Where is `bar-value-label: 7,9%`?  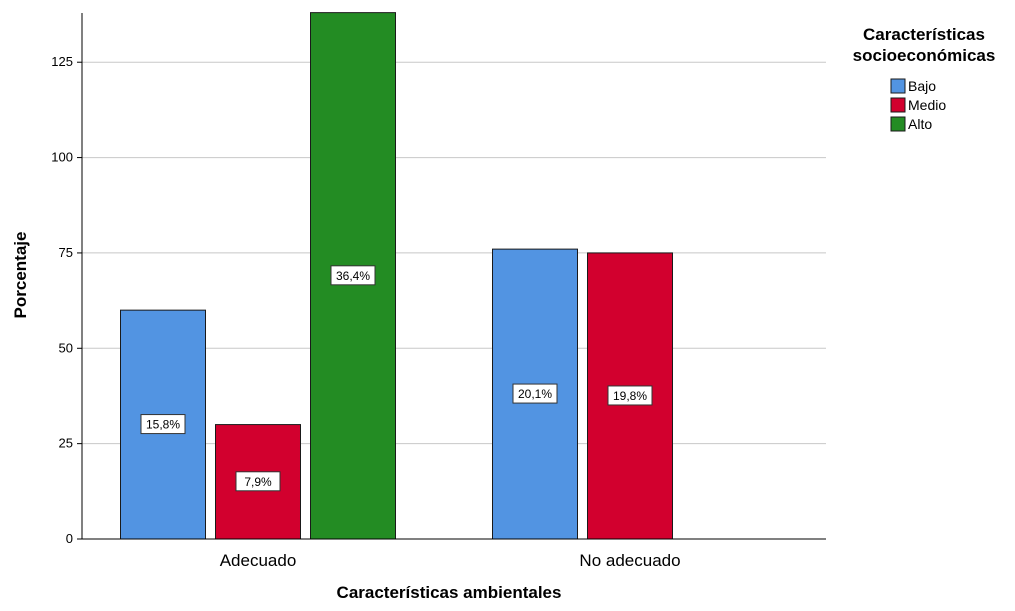
bar-value-label: 7,9% is located at coordinates (258, 481).